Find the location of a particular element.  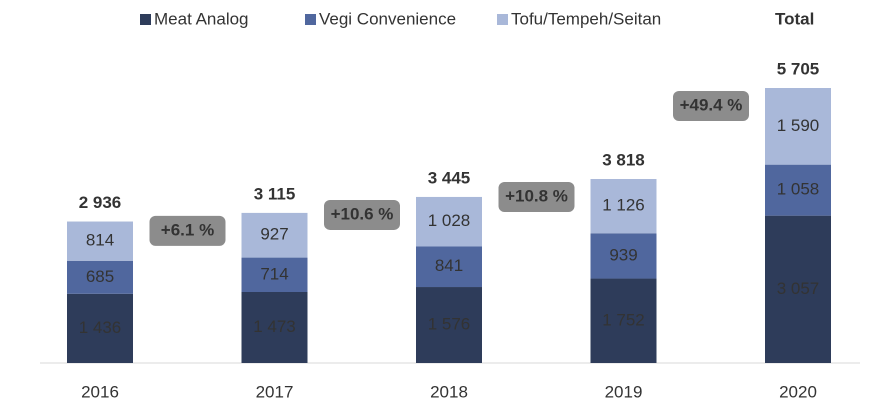

legend-label: Vegi Convenience is located at coordinates (387, 18).